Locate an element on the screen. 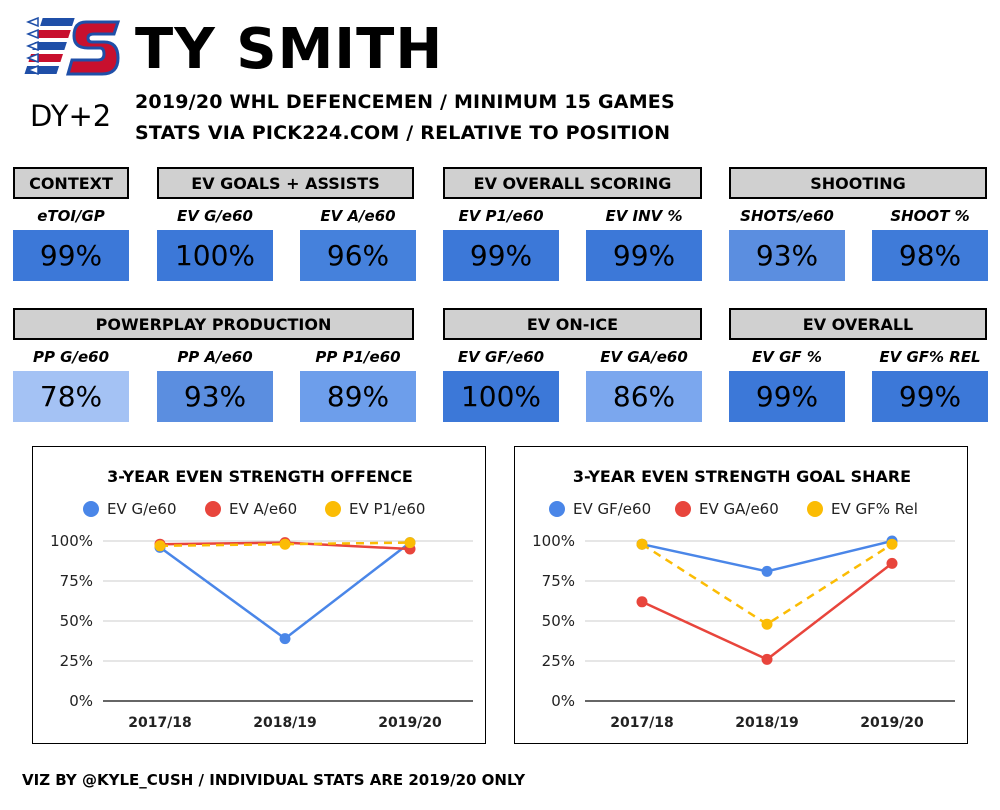  category-context: CONTEXT is located at coordinates (71, 183).